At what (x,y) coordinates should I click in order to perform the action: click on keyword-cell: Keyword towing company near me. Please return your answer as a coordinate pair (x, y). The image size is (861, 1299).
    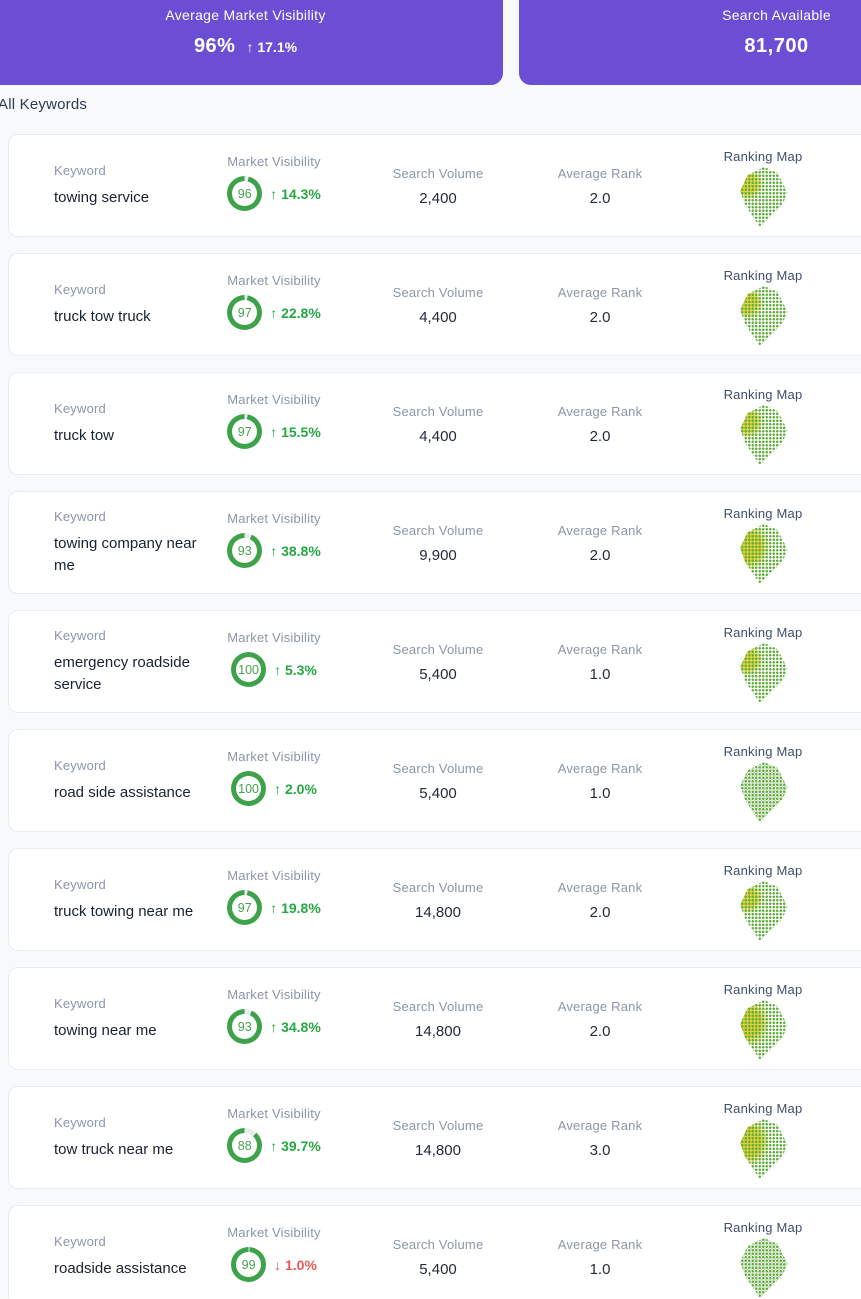
    Looking at the image, I should click on (140, 542).